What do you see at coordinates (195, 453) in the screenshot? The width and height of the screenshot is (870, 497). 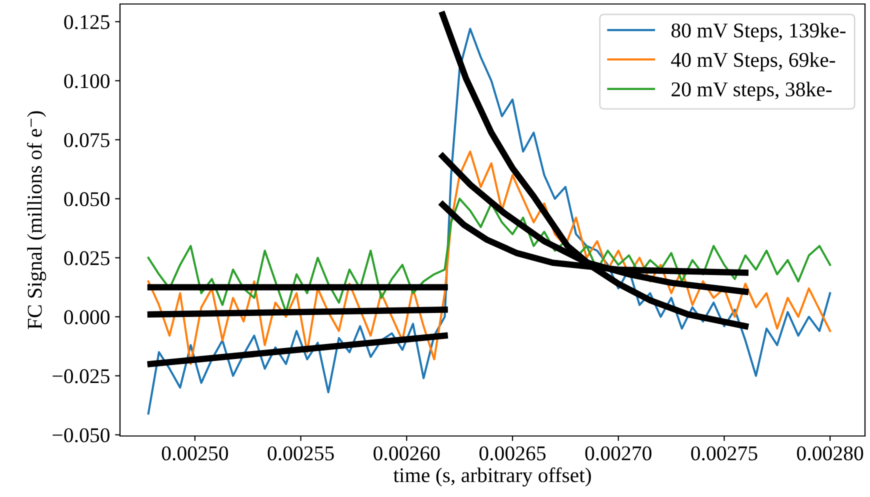 I see `x-tick-label: 0.00250` at bounding box center [195, 453].